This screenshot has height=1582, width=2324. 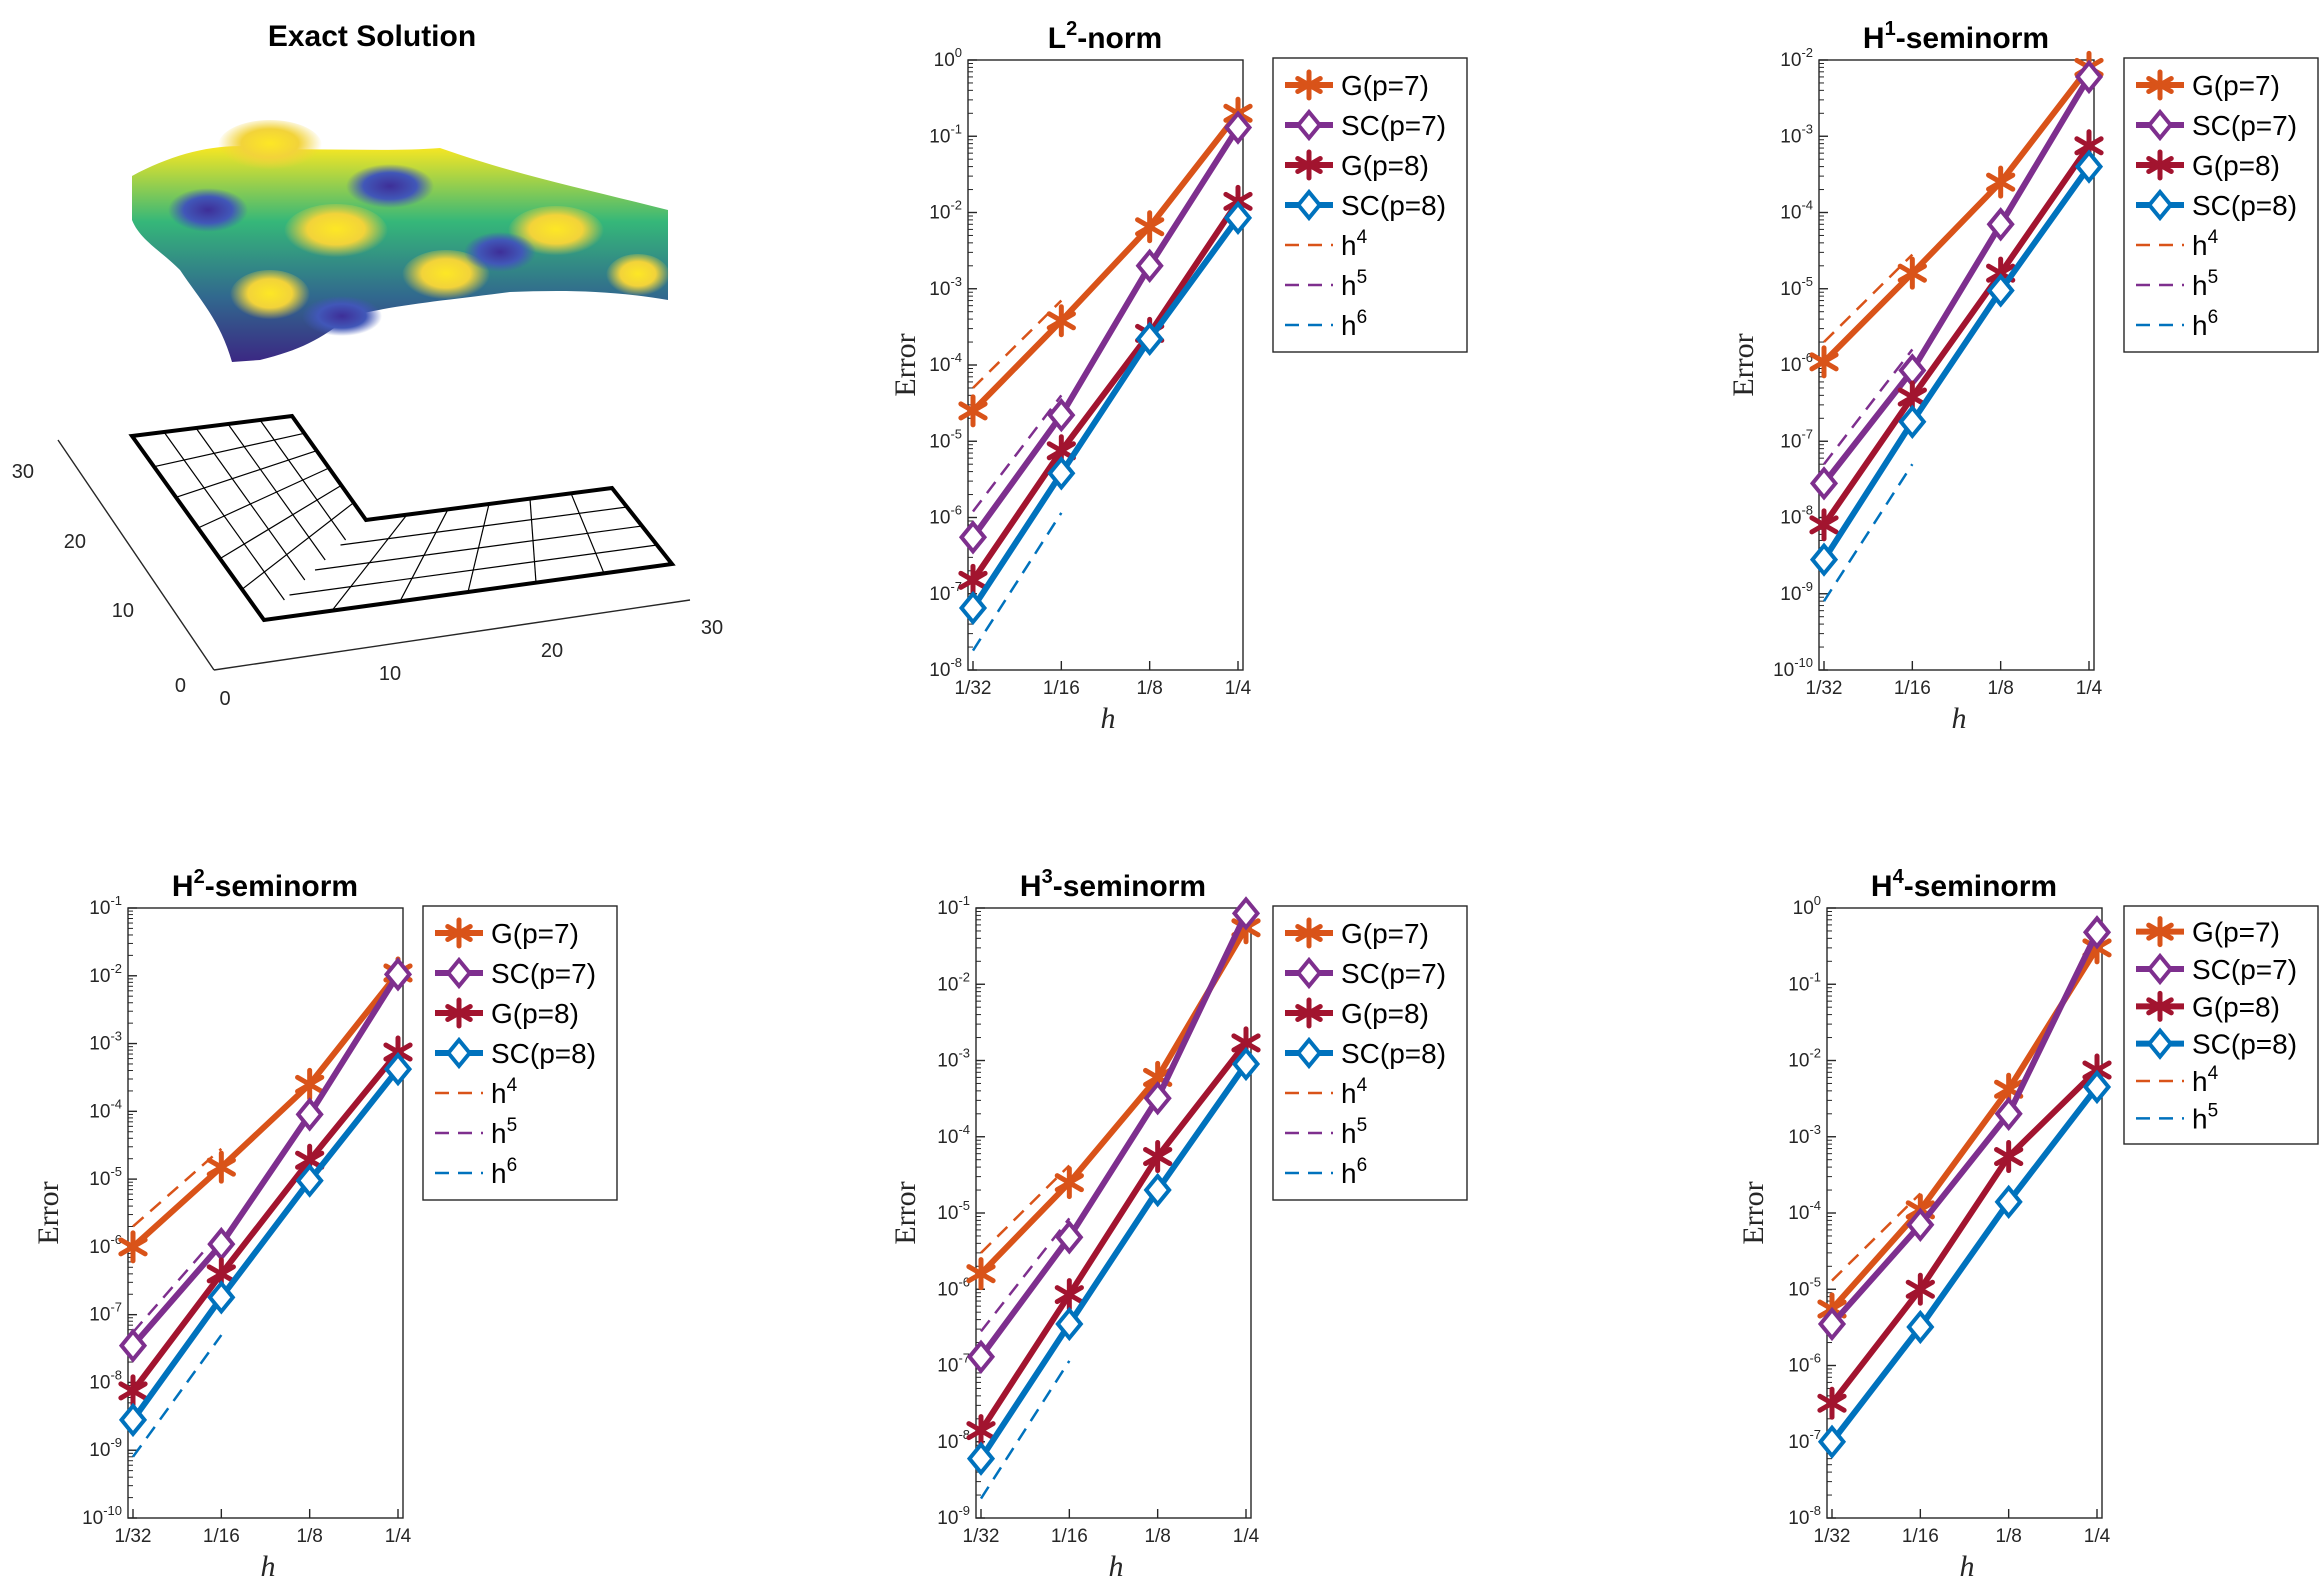 What do you see at coordinates (452, 635) in the screenshot?
I see `x-axis-line` at bounding box center [452, 635].